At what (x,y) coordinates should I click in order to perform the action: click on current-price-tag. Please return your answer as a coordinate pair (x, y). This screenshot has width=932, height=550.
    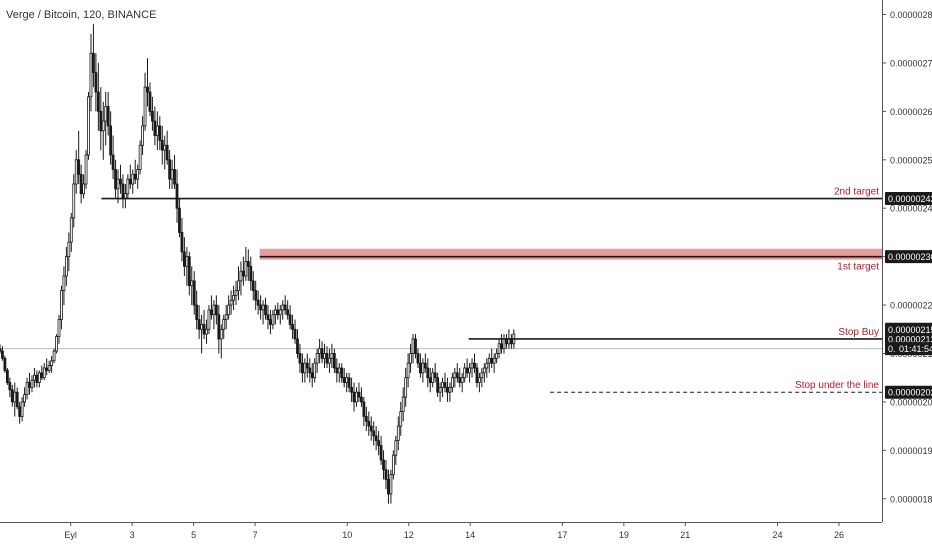
    Looking at the image, I should click on (908, 349).